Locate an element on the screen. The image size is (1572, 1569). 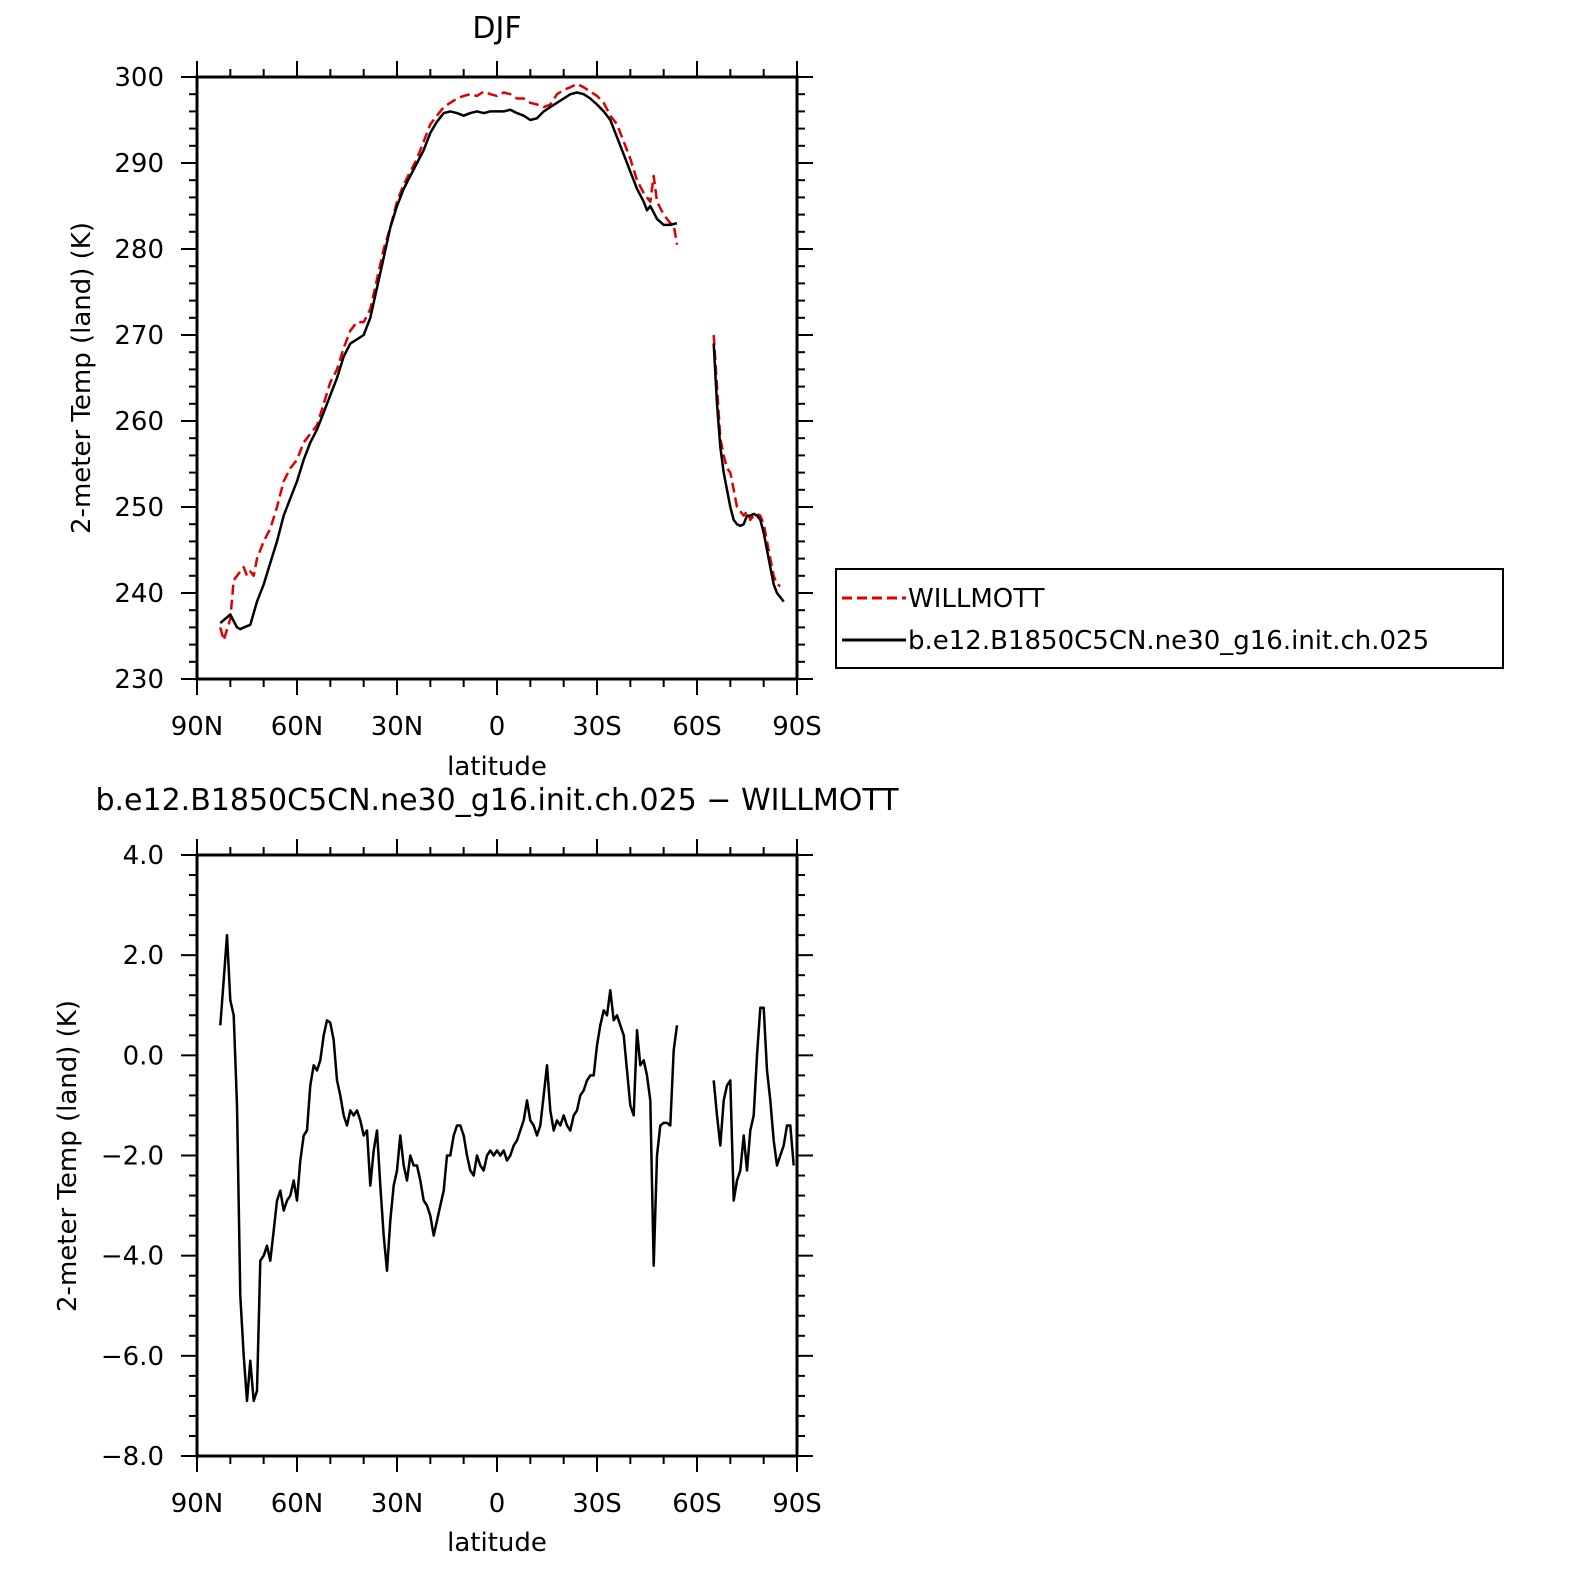
bottom-y-tick-label: −2.0 is located at coordinates (132, 1157).